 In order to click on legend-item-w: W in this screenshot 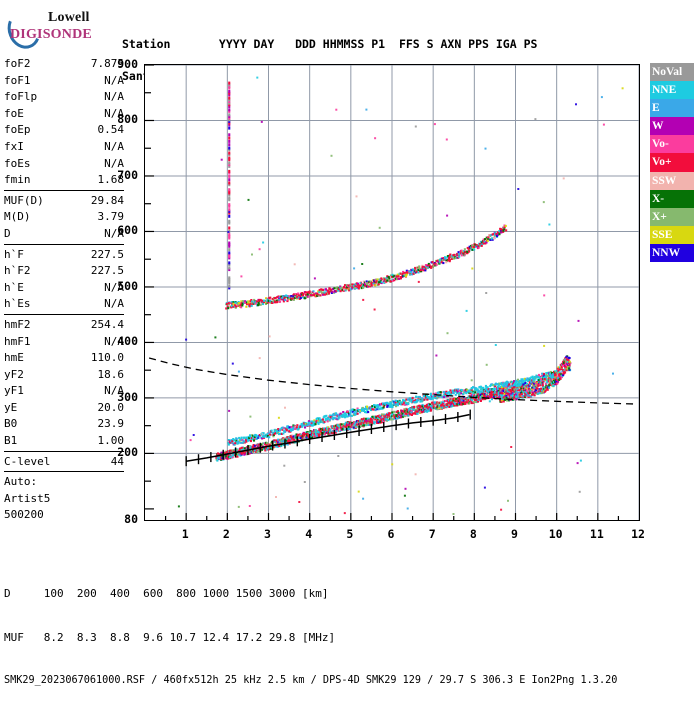, I will do `click(672, 126)`.